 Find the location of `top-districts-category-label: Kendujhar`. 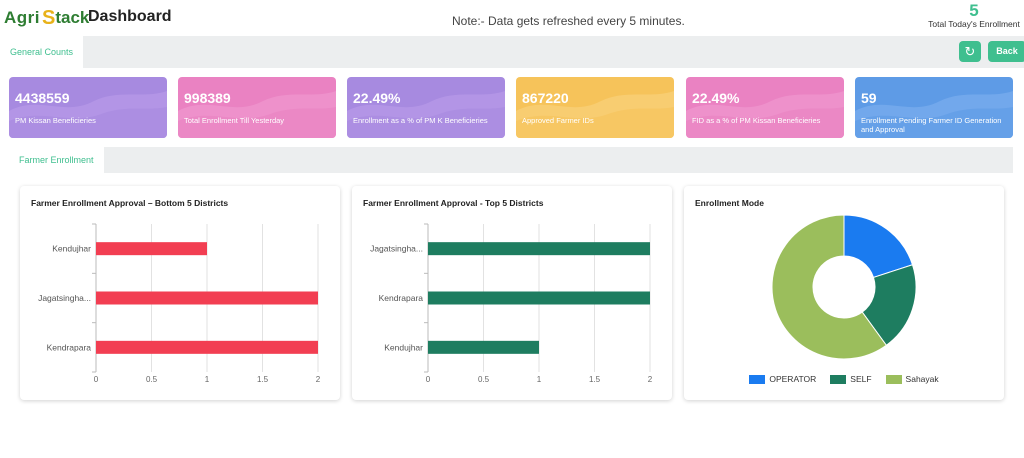

top-districts-category-label: Kendujhar is located at coordinates (403, 347).